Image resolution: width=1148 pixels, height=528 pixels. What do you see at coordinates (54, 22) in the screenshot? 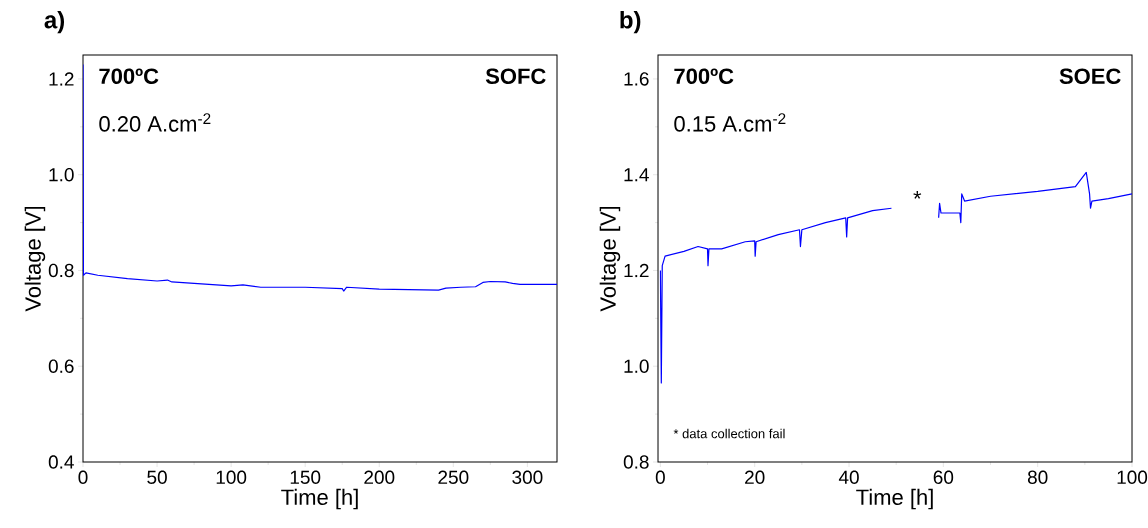
I see `chart-title: a)` at bounding box center [54, 22].